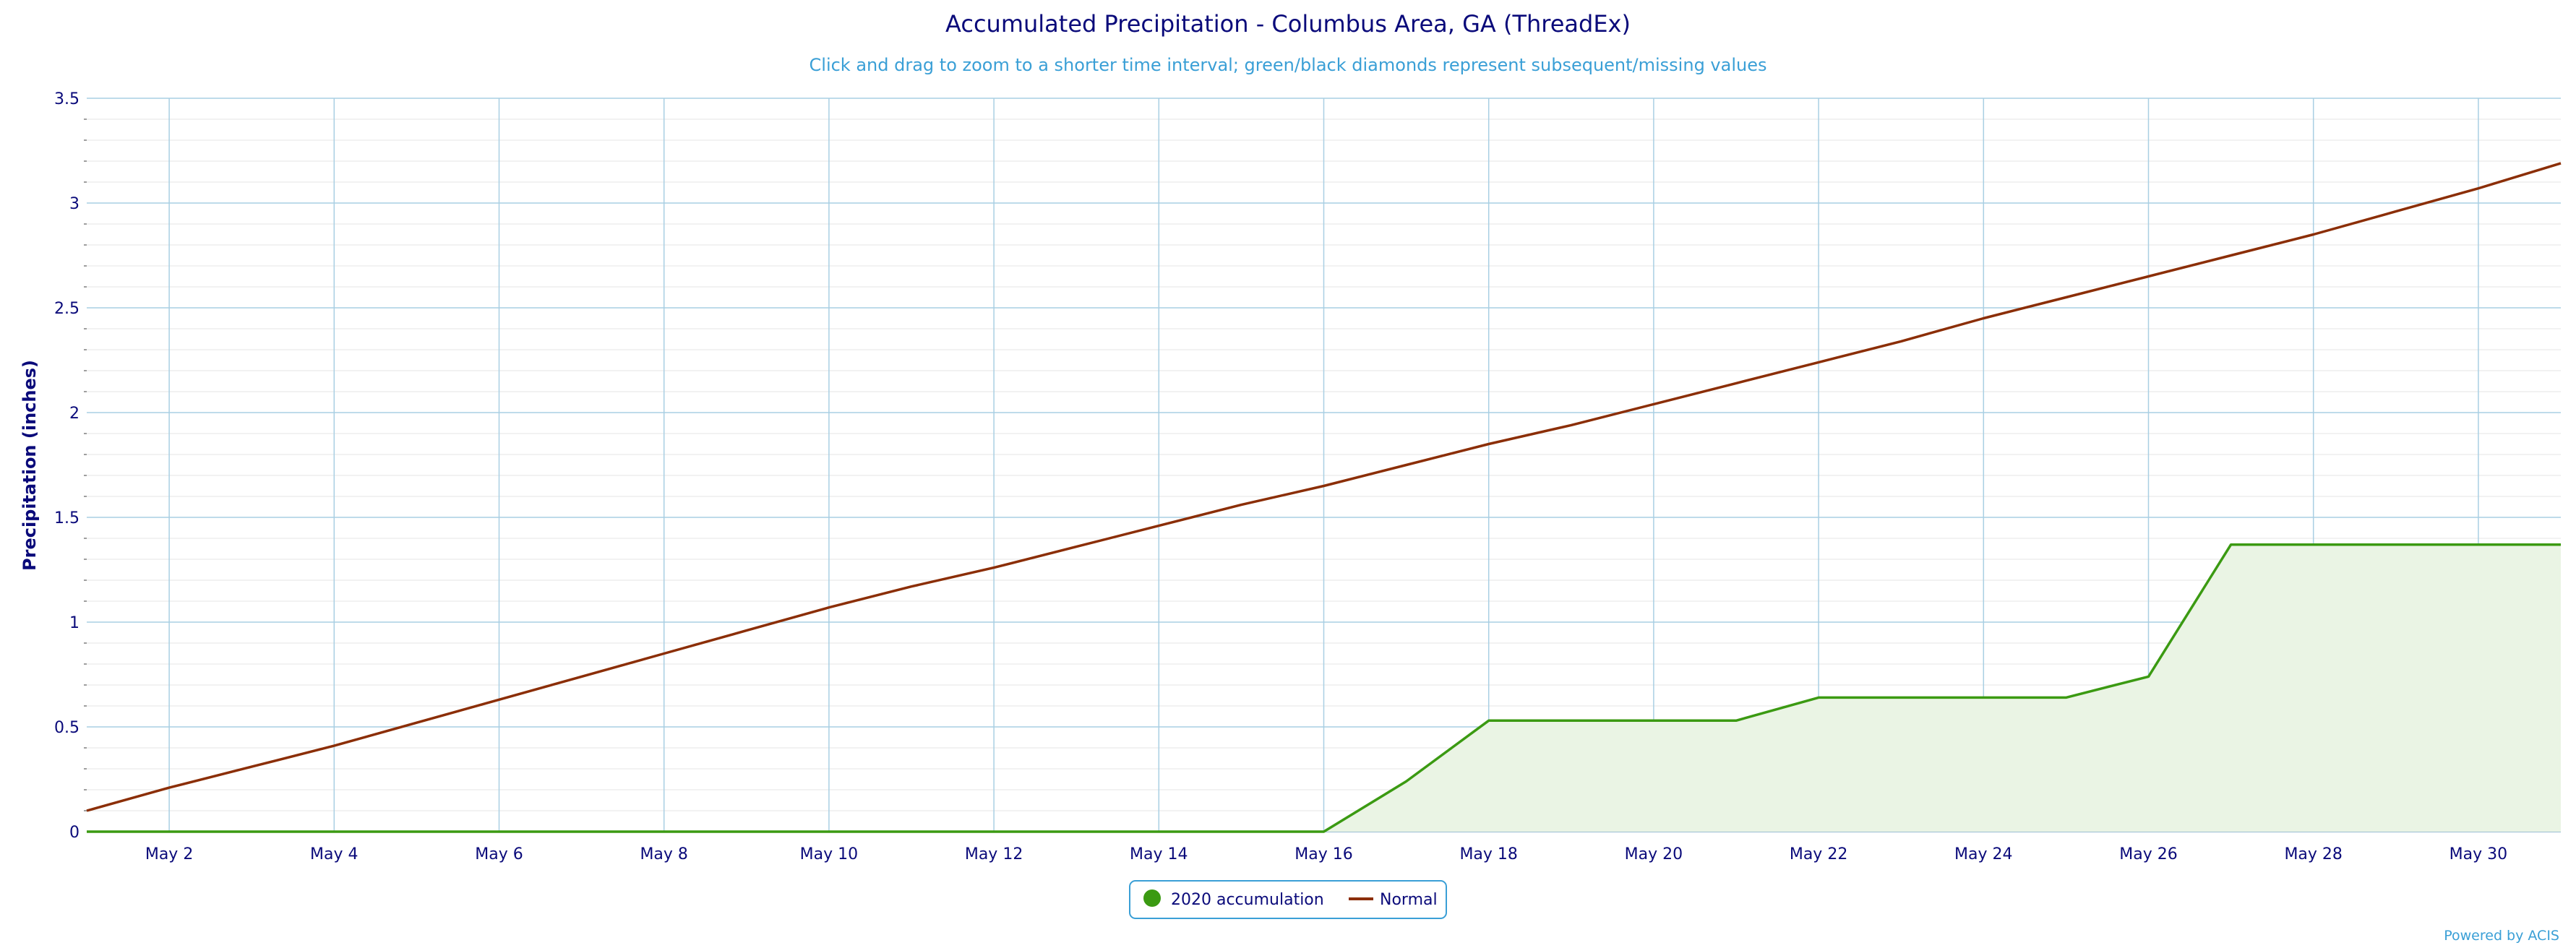  I want to click on x-tick-label: May 26, so click(2148, 854).